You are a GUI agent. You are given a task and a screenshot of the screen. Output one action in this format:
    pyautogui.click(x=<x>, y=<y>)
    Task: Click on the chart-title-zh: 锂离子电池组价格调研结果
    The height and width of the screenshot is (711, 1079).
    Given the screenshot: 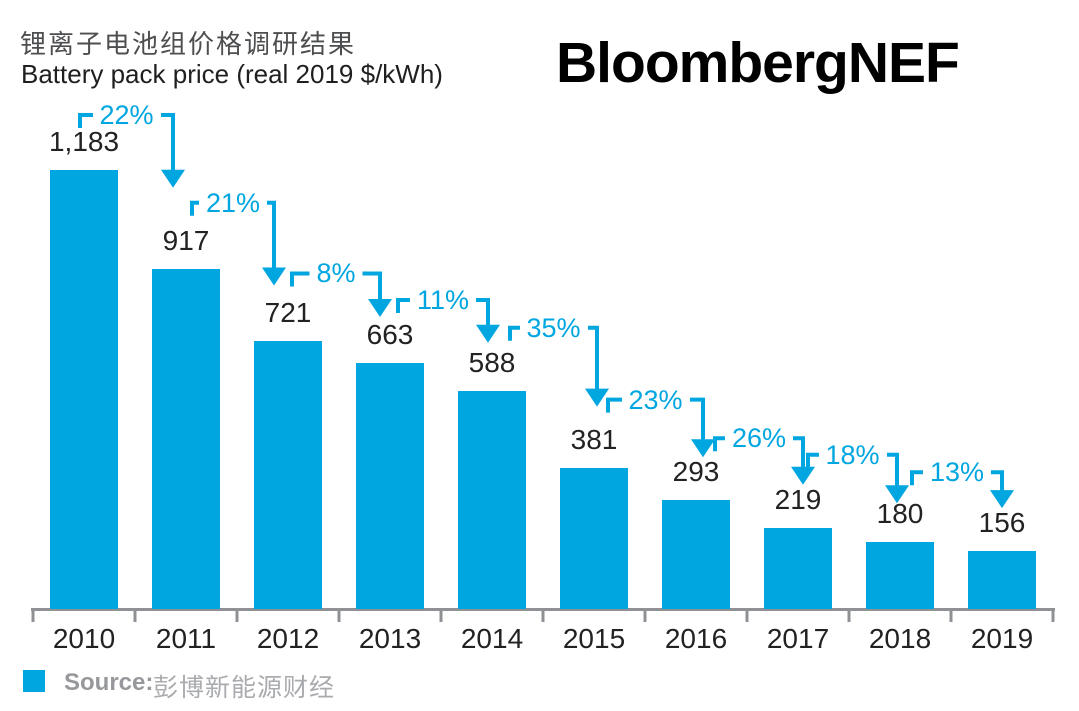 What is the action you would take?
    pyautogui.click(x=188, y=44)
    